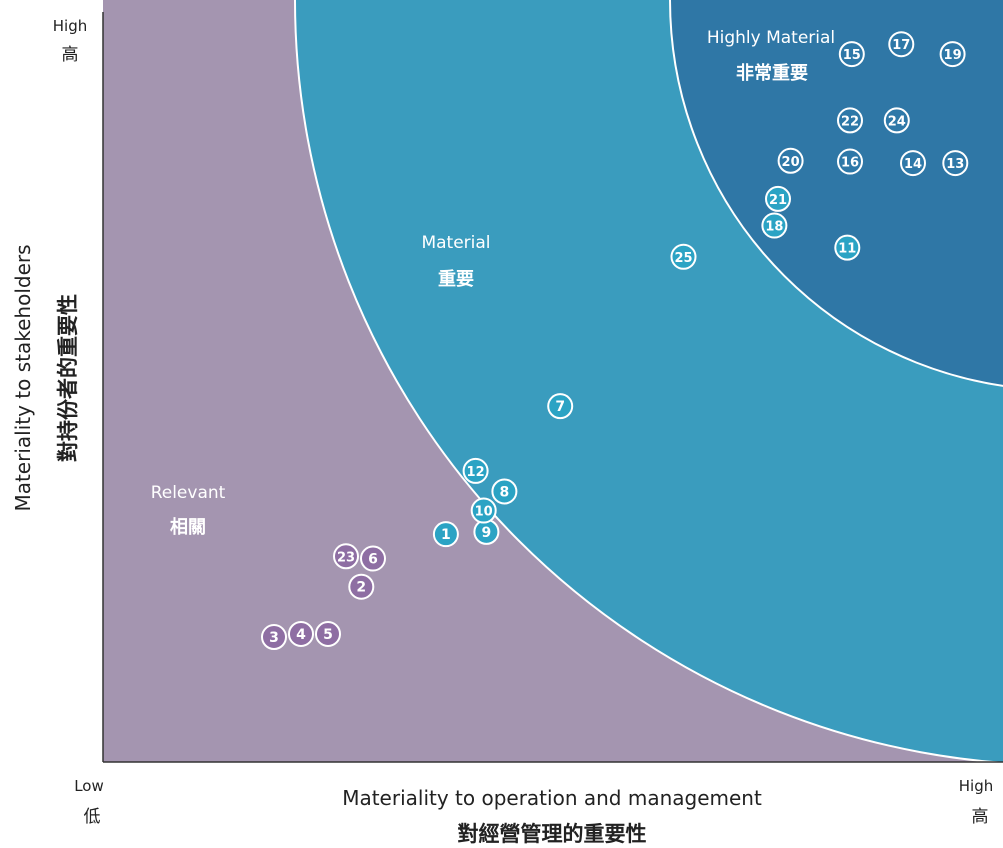 This screenshot has width=1003, height=848. I want to click on point-5: 5, so click(328, 633).